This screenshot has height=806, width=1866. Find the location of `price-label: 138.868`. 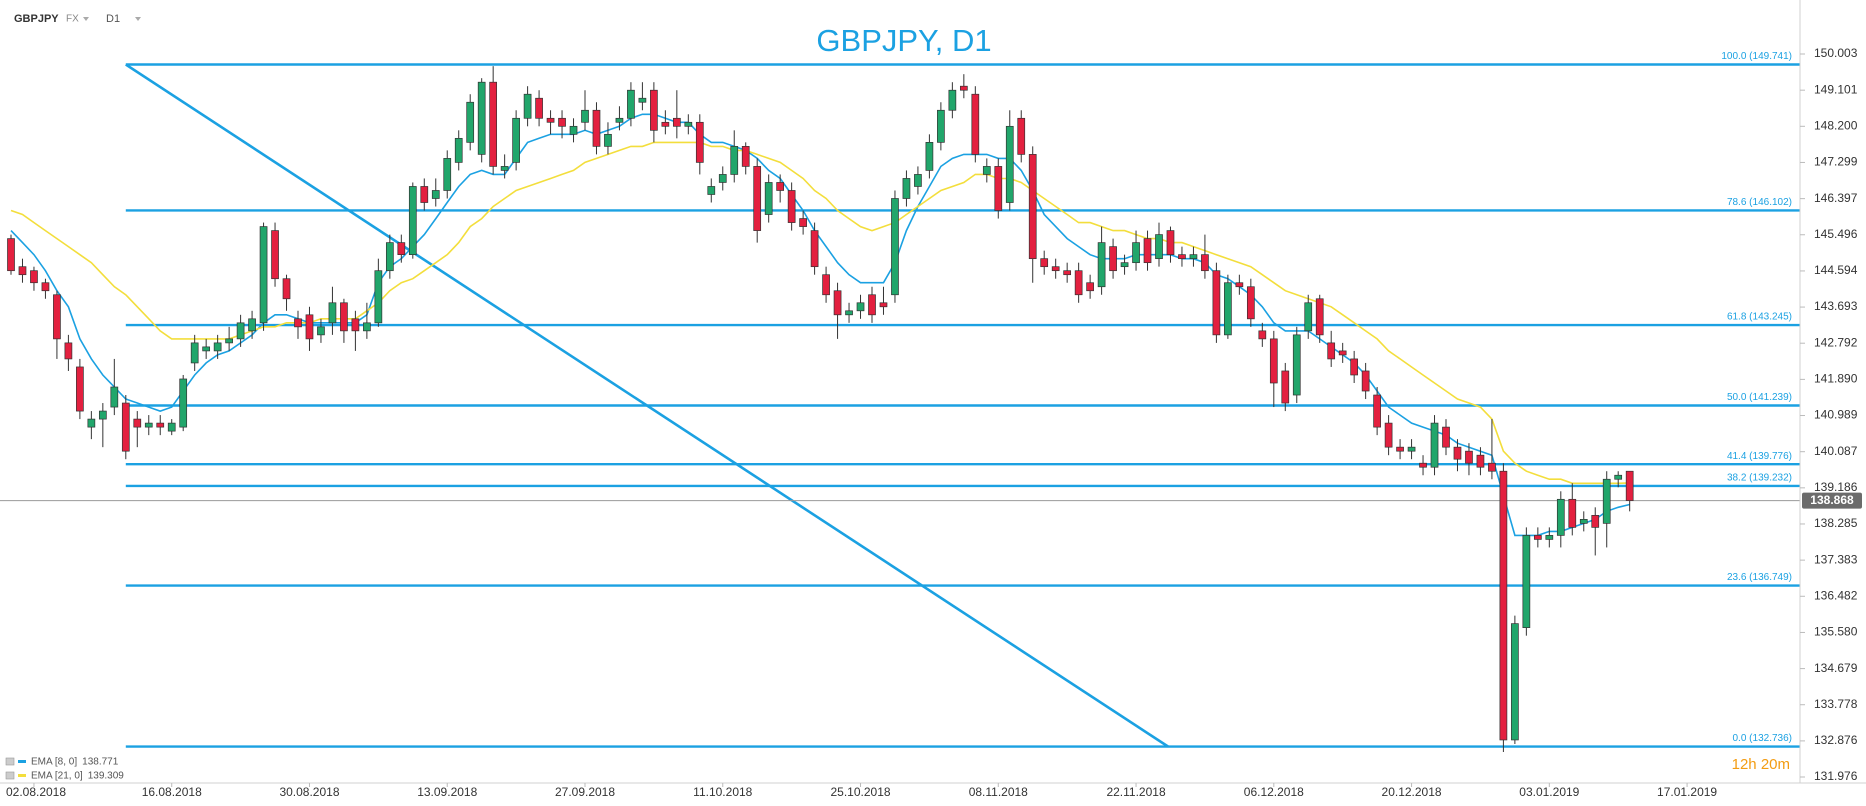

price-label: 138.868 is located at coordinates (1832, 500).